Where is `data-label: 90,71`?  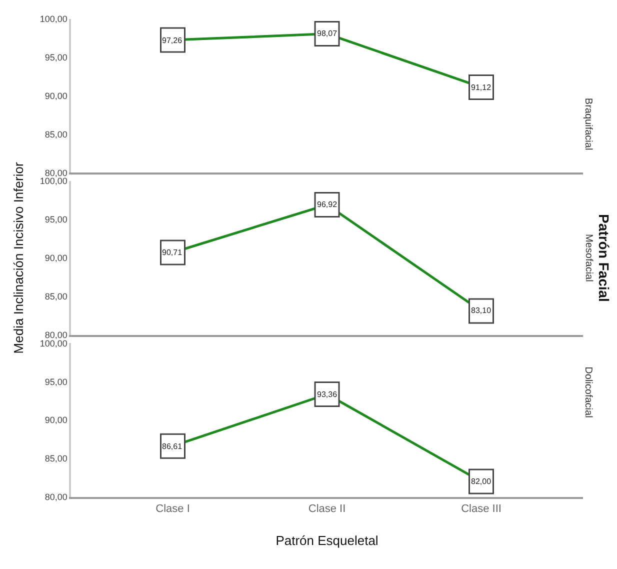 data-label: 90,71 is located at coordinates (172, 252).